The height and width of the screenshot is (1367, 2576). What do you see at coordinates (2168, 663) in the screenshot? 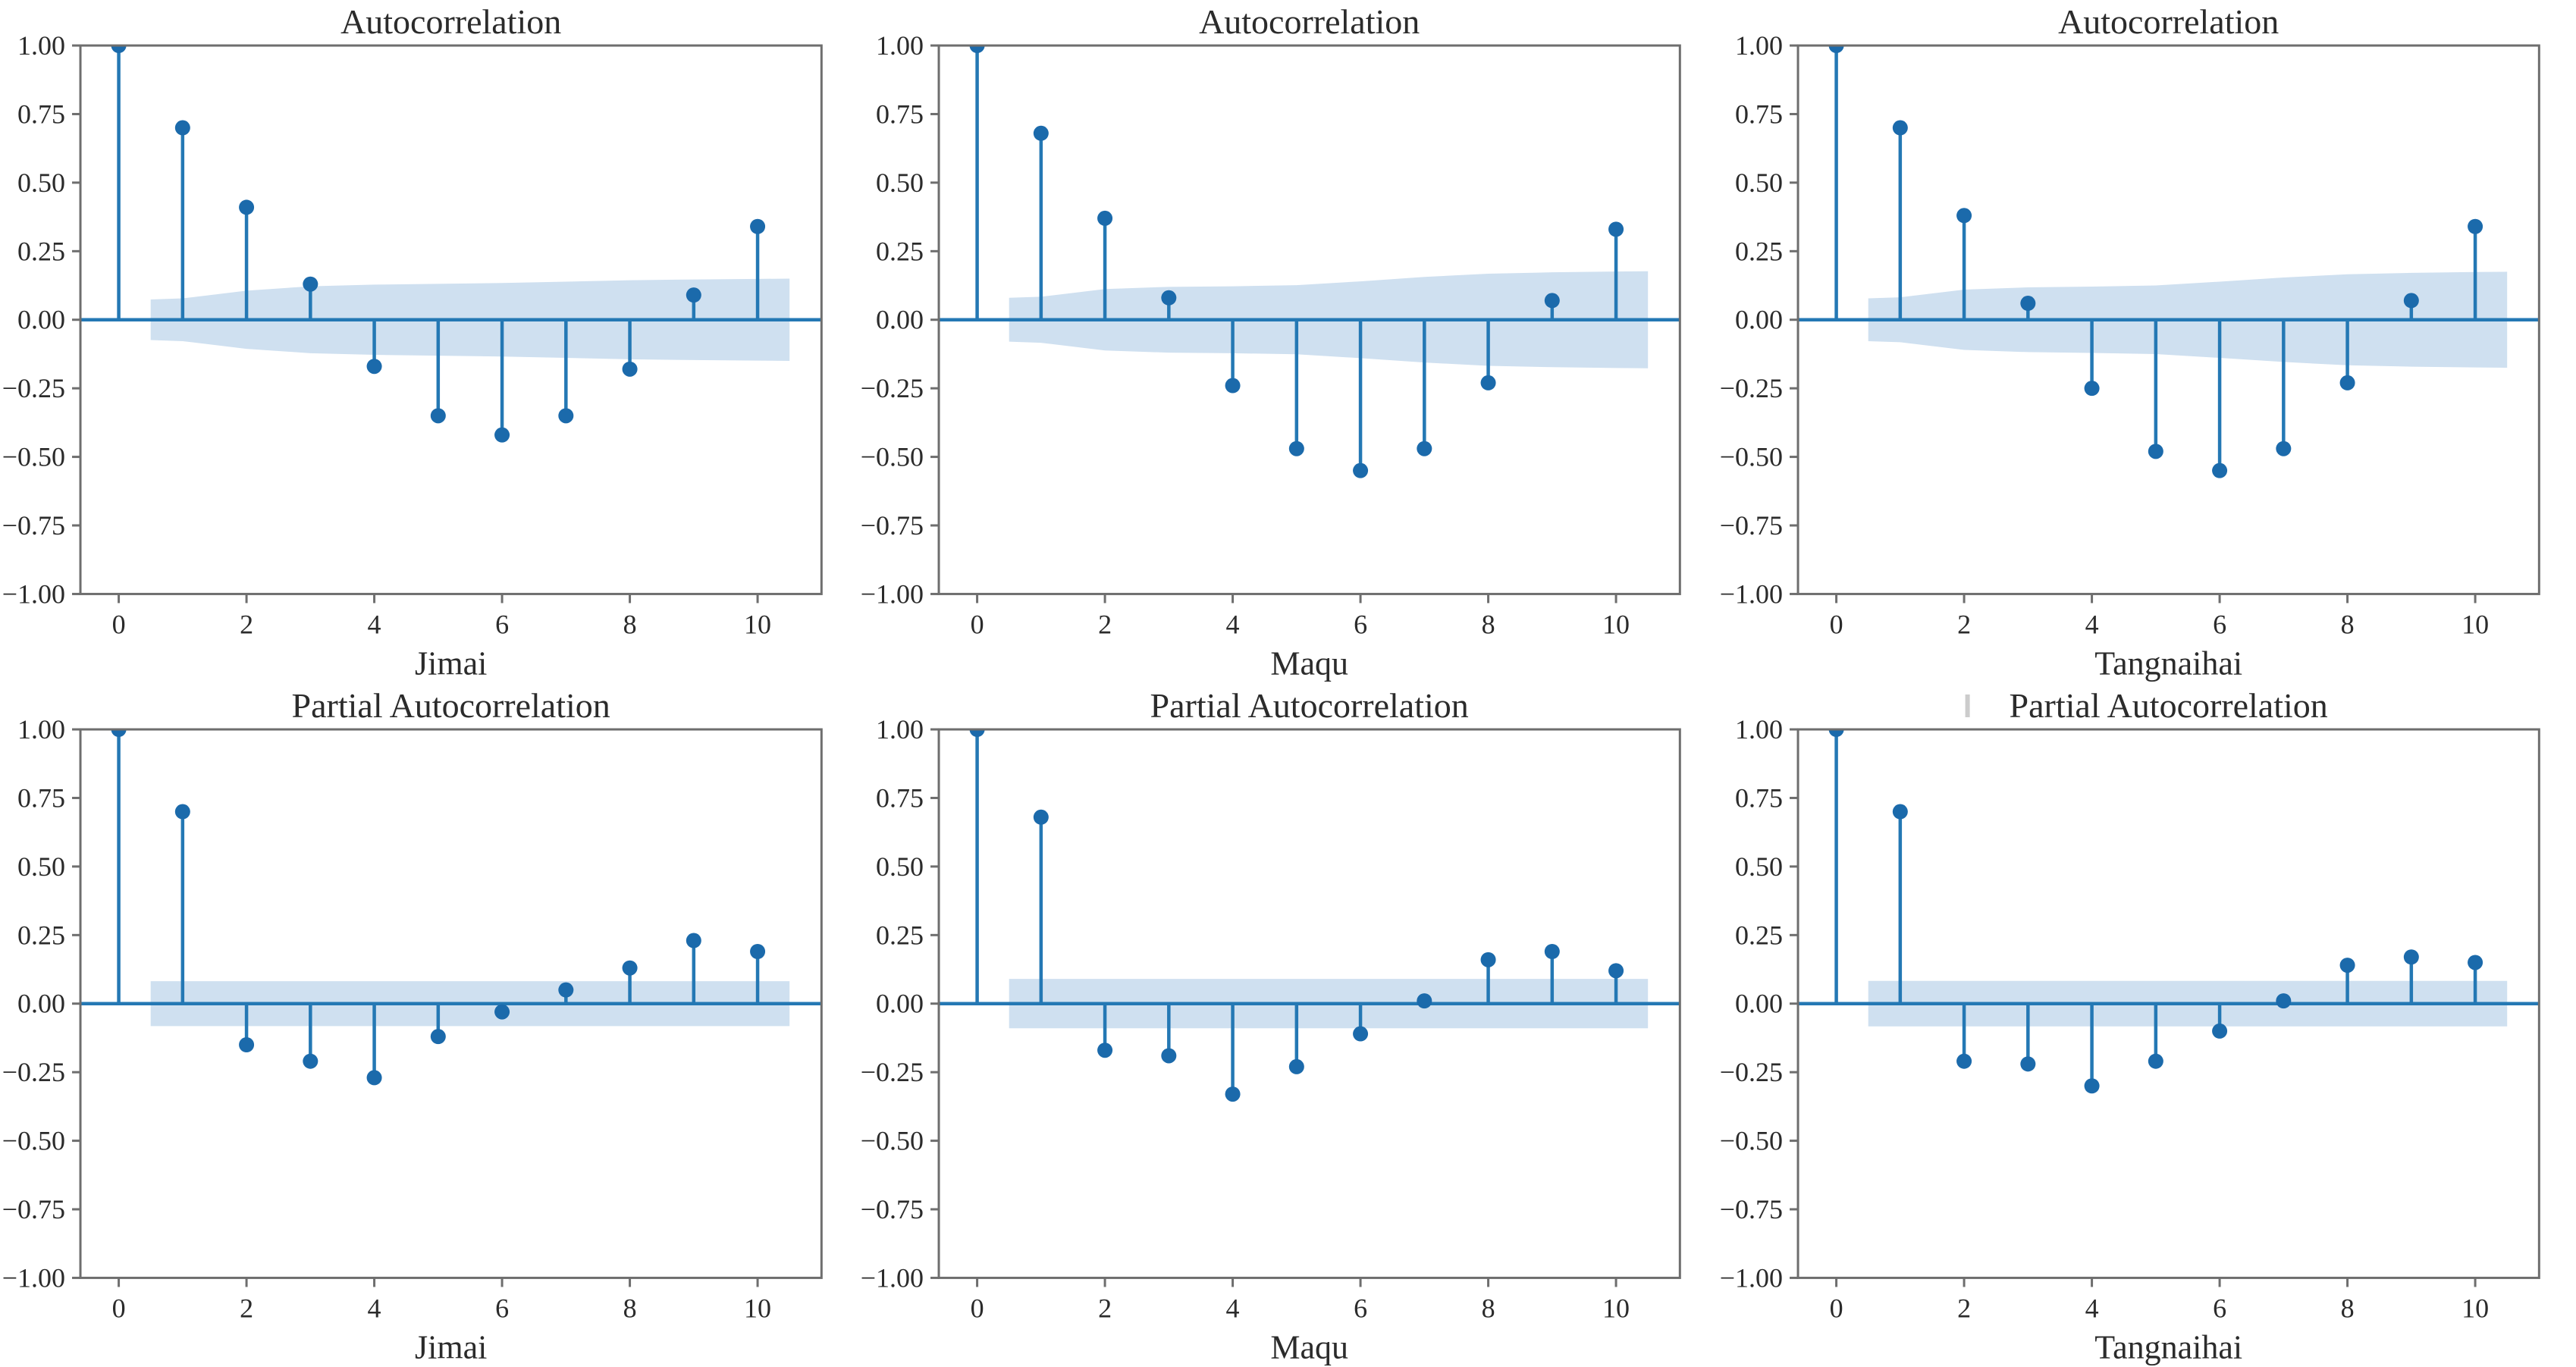
I see `x-axis-label: Tangnaihai` at bounding box center [2168, 663].